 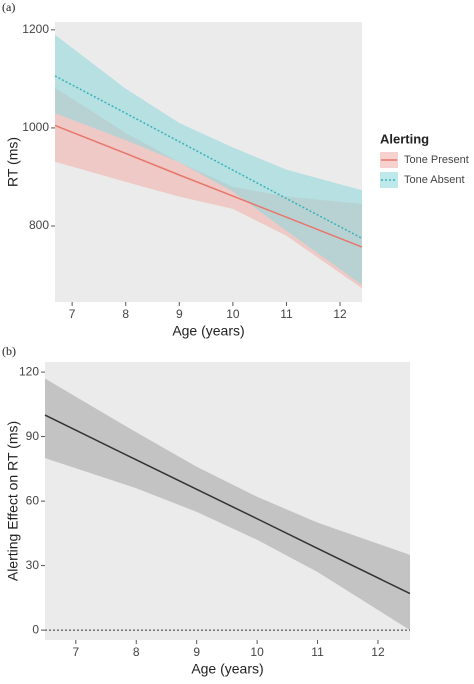 I want to click on y-axis-label: Alerting Effect on RT (ms), so click(x=13, y=501).